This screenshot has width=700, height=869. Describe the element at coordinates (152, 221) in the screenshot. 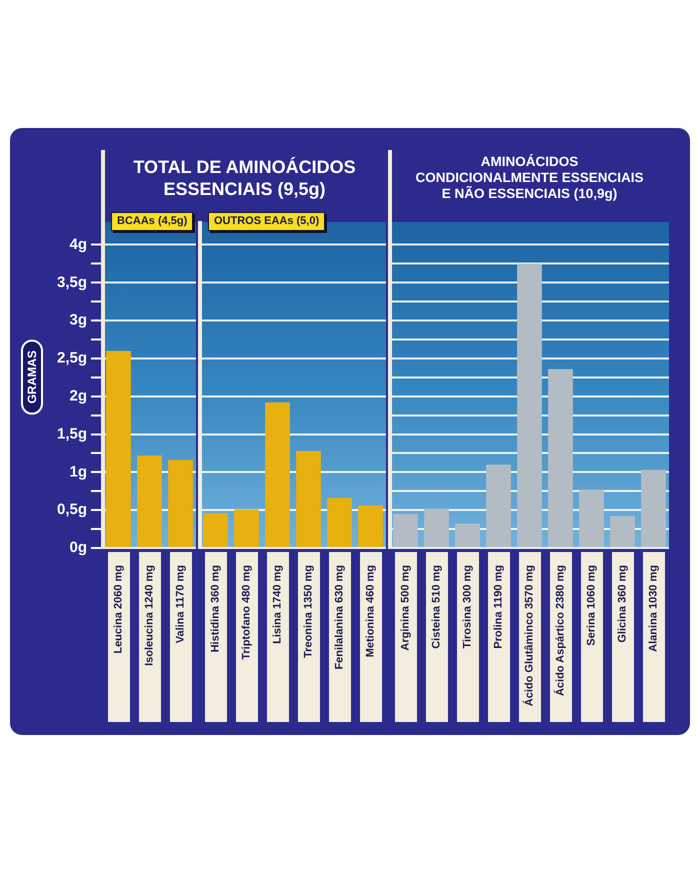

I see `chart-subtitle: BCAAs (4,5g)` at that location.